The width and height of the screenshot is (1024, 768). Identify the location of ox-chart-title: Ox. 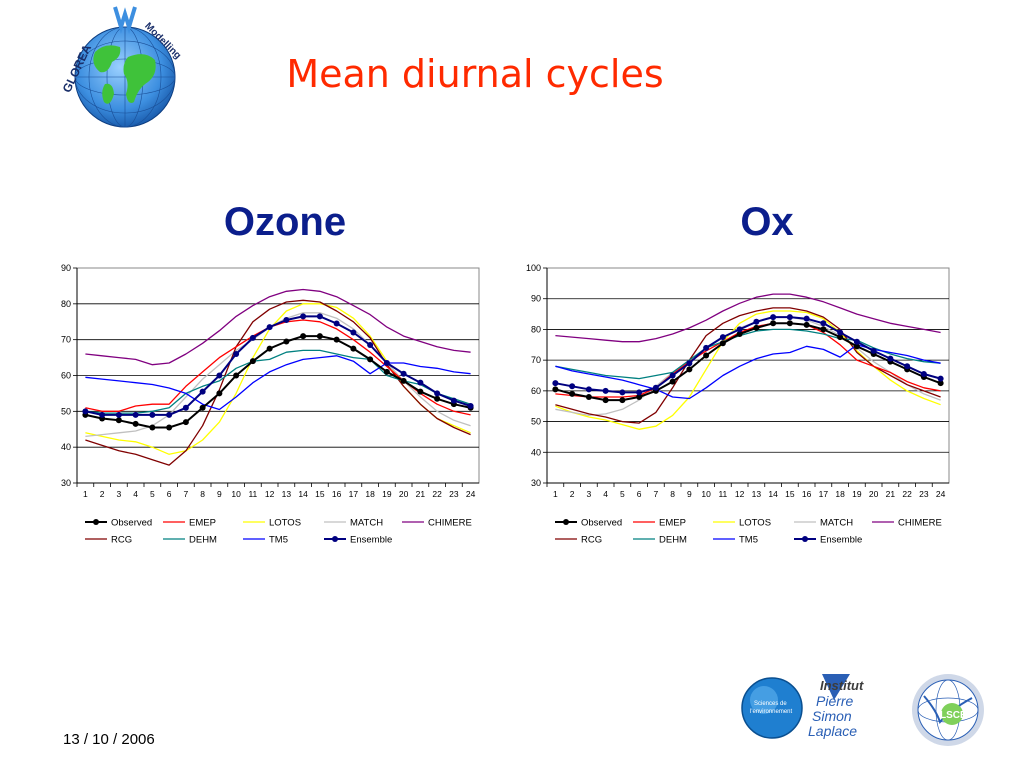
(767, 222).